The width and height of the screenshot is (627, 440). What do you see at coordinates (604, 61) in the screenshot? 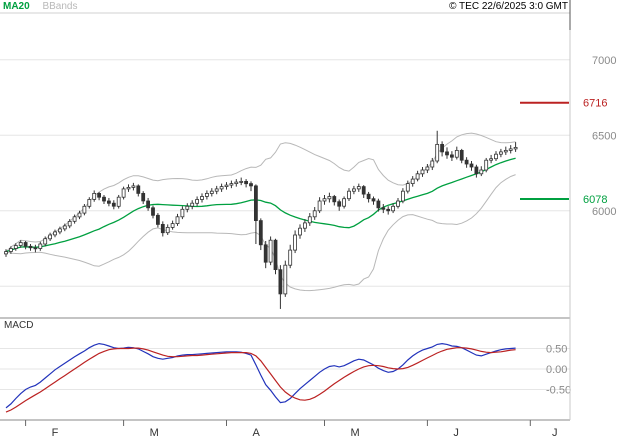
I see `price-tick-label: 7000` at bounding box center [604, 61].